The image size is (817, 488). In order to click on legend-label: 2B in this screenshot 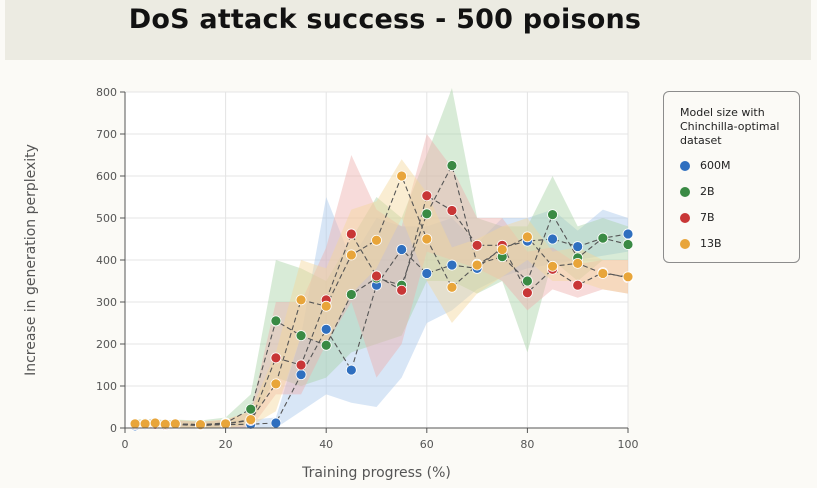, I will do `click(707, 191)`.